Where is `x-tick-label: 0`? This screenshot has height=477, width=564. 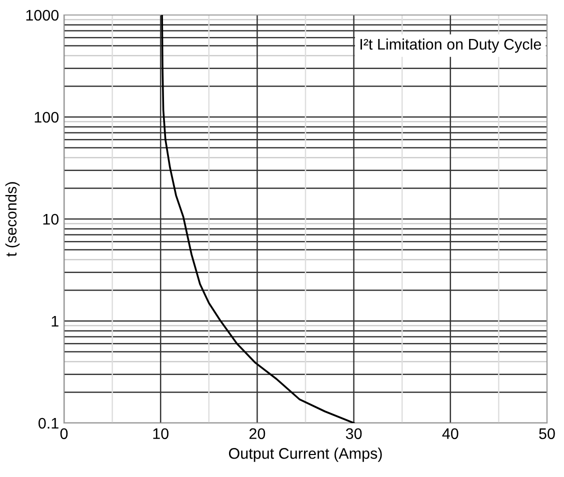
x-tick-label: 0 is located at coordinates (64, 434).